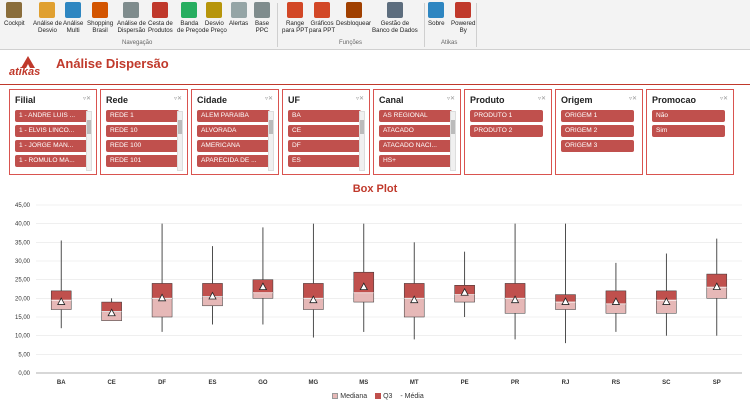 This screenshot has width=750, height=403. What do you see at coordinates (388, 396) in the screenshot?
I see `legend-label-q3: Q3` at bounding box center [388, 396].